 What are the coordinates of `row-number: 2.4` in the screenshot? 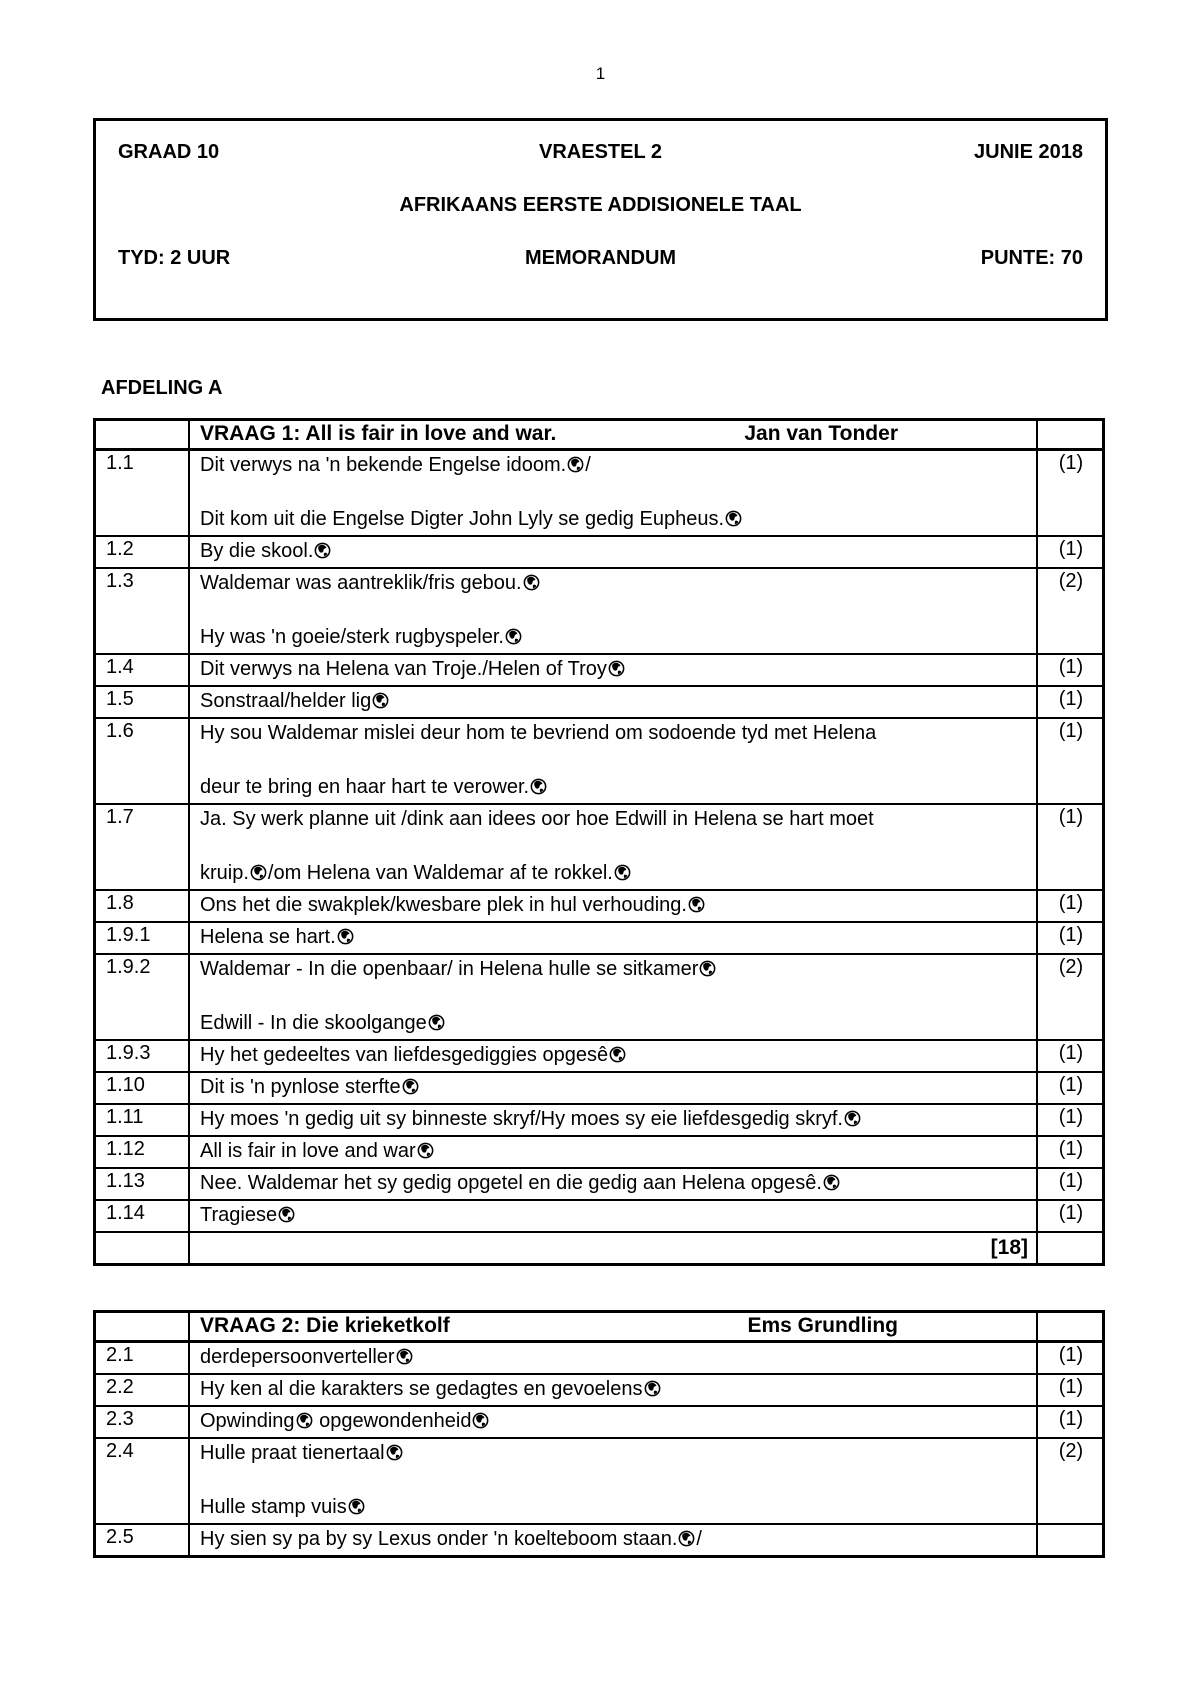 It's located at (141, 1481).